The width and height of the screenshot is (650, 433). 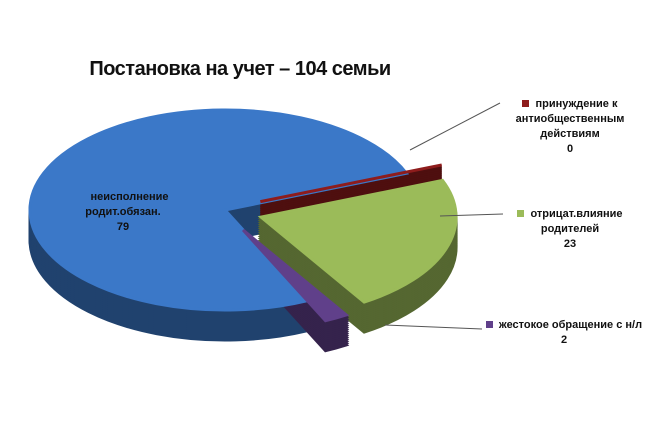 I want to click on data-label: отрицат.влияние родителей 23, so click(x=570, y=229).